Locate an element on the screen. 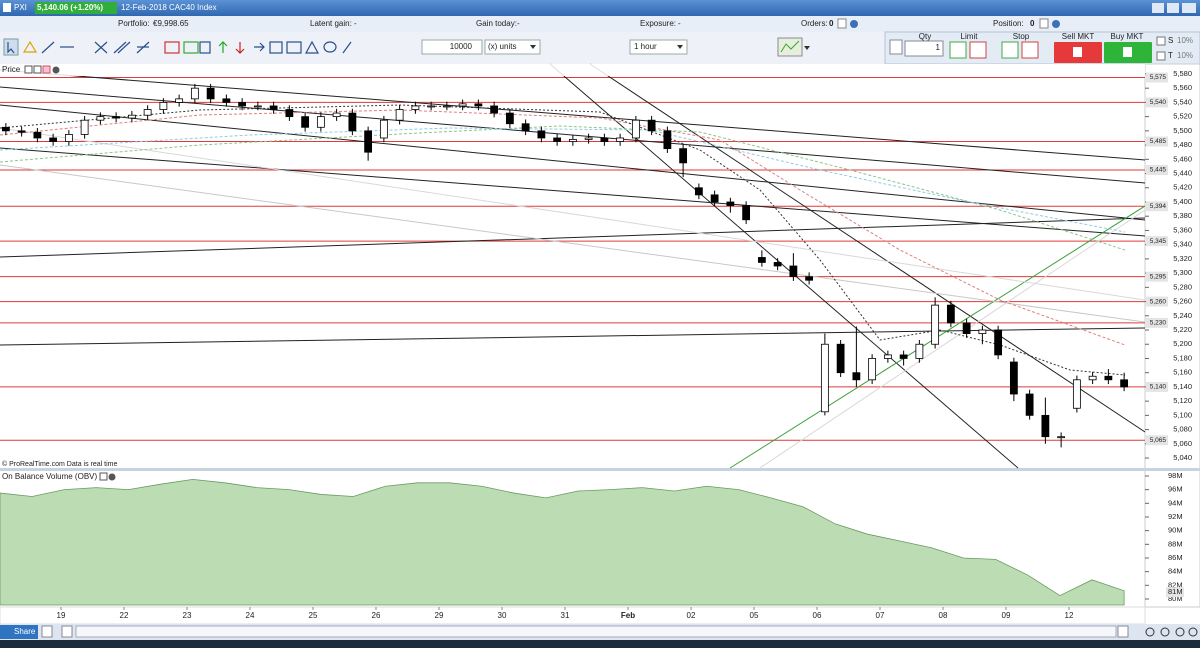 Image resolution: width=1200 pixels, height=648 pixels. last-value-label: 81M is located at coordinates (1175, 591).